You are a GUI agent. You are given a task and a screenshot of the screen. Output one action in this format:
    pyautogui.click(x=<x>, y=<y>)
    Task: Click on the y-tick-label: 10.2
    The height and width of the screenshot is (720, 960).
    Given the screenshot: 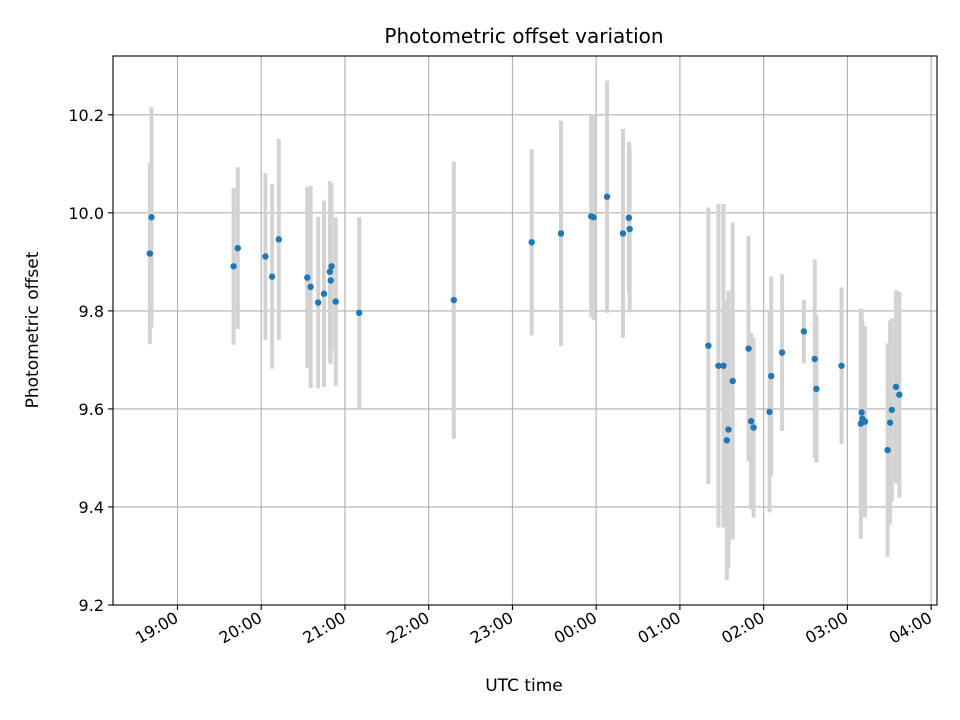 What is the action you would take?
    pyautogui.click(x=86, y=115)
    